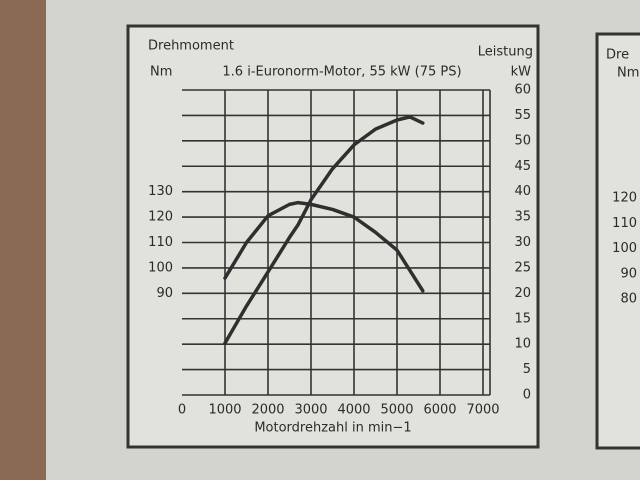 The height and width of the screenshot is (480, 640). I want to click on y2-tick-label: 0, so click(527, 395).